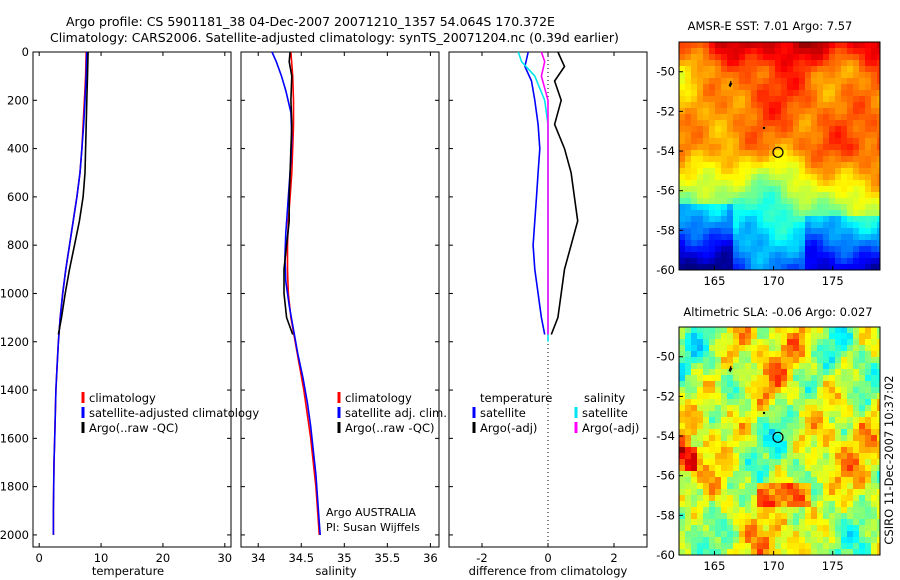  I want to click on map-ytick-label: -52, so click(665, 111).